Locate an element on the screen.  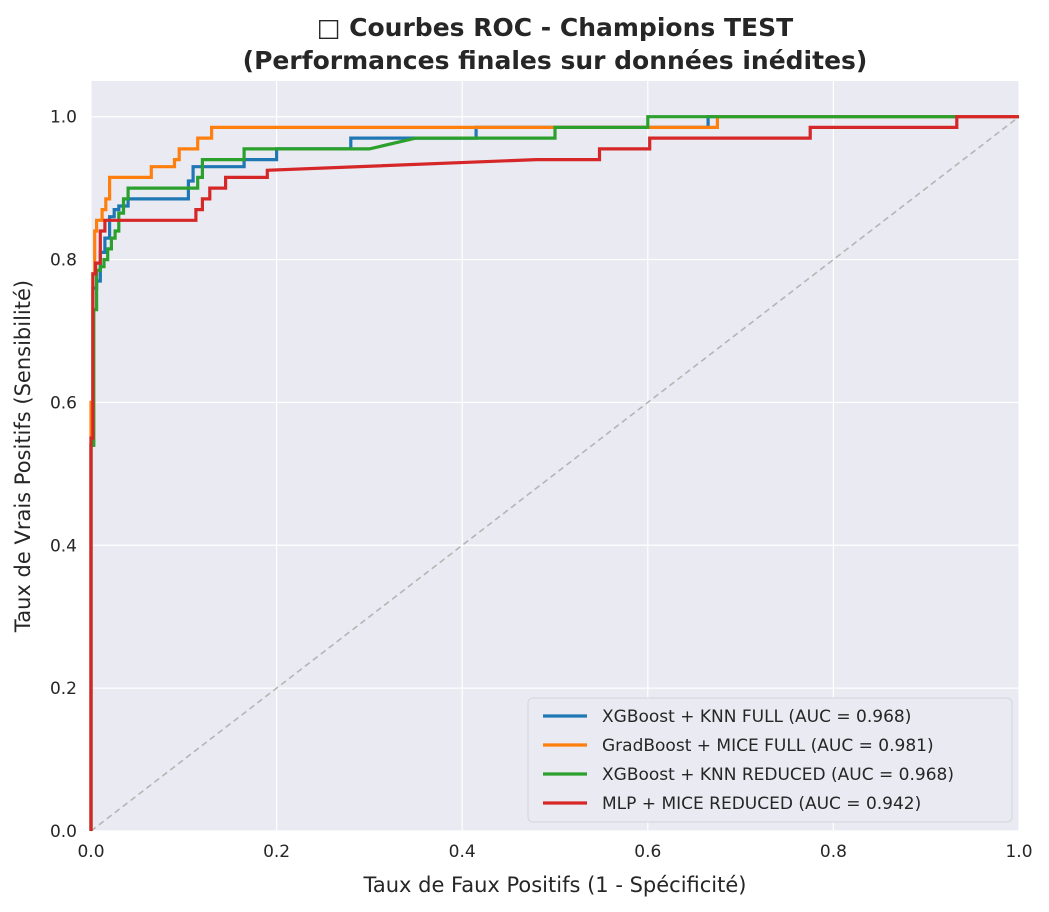
legend-label: GradBoost + MICE FULL (AUC = 0.981) is located at coordinates (768, 746).